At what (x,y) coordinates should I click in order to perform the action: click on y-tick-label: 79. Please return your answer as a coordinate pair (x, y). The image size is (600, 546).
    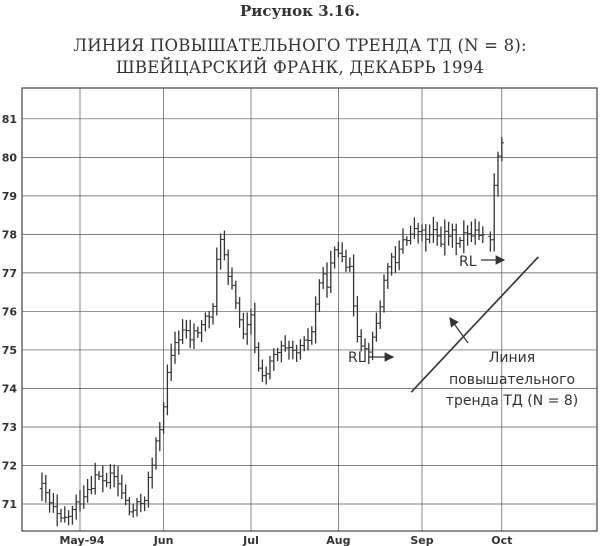
    Looking at the image, I should click on (9, 196).